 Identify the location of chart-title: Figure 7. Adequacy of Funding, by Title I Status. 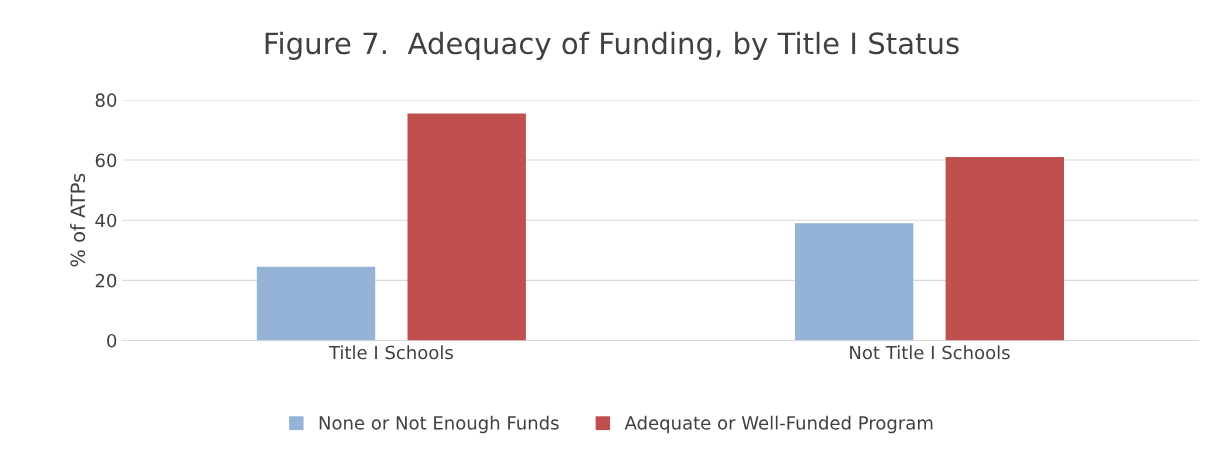
(612, 46).